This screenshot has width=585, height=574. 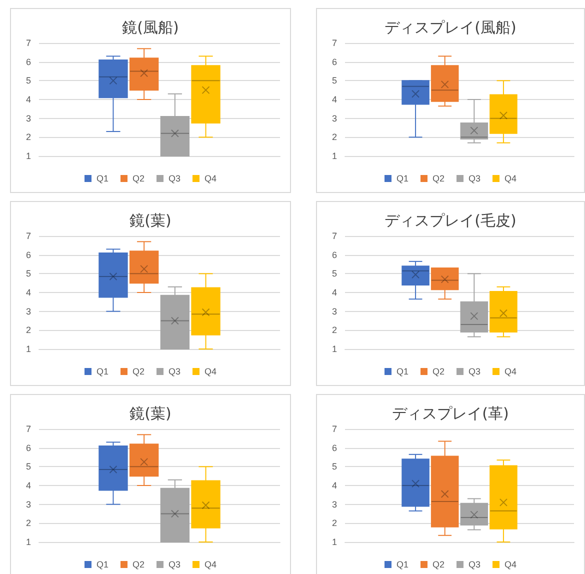 I want to click on chart-title: 鏡(風船), so click(x=150, y=27).